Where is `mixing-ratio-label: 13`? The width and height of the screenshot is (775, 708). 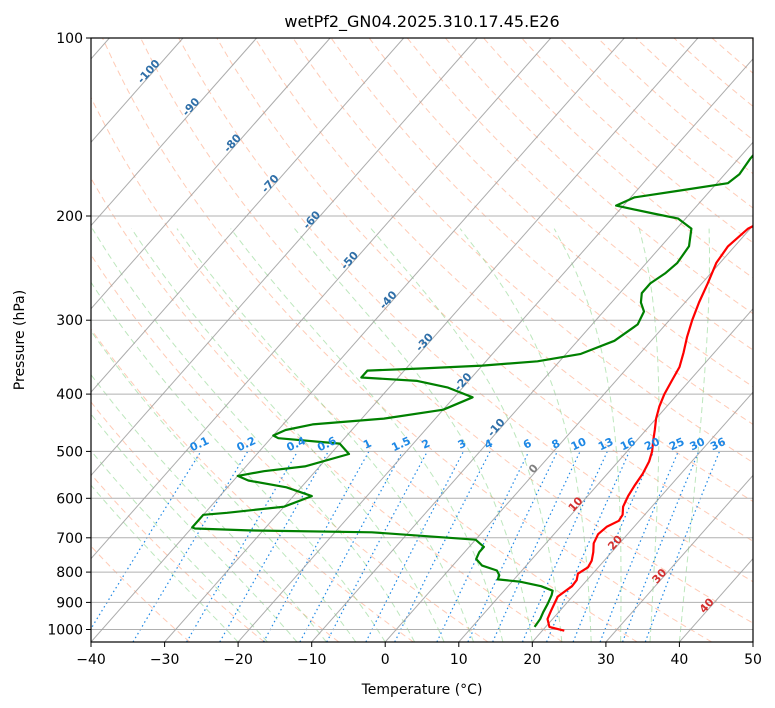 mixing-ratio-label: 13 is located at coordinates (605, 444).